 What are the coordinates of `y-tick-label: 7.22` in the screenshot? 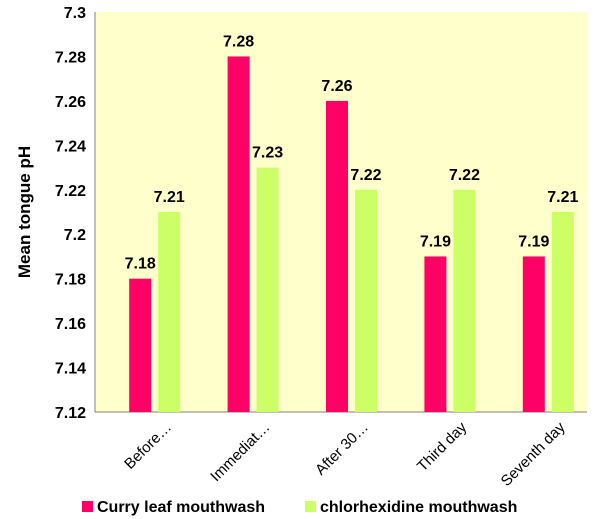 It's located at (70, 191).